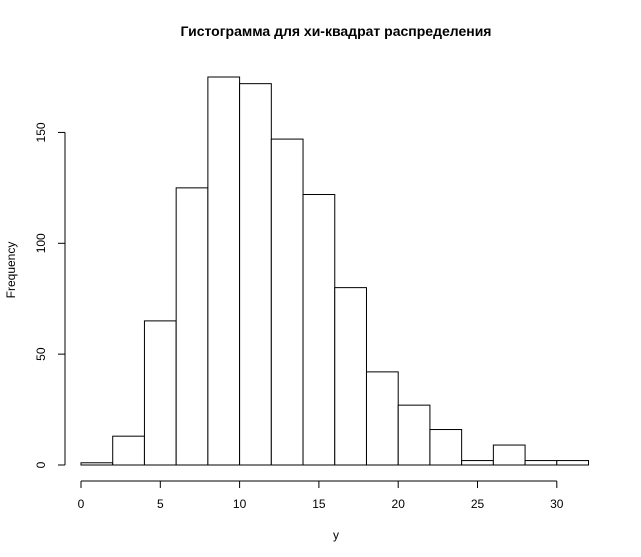  Describe the element at coordinates (81, 504) in the screenshot. I see `x-tick-label: 0` at that location.